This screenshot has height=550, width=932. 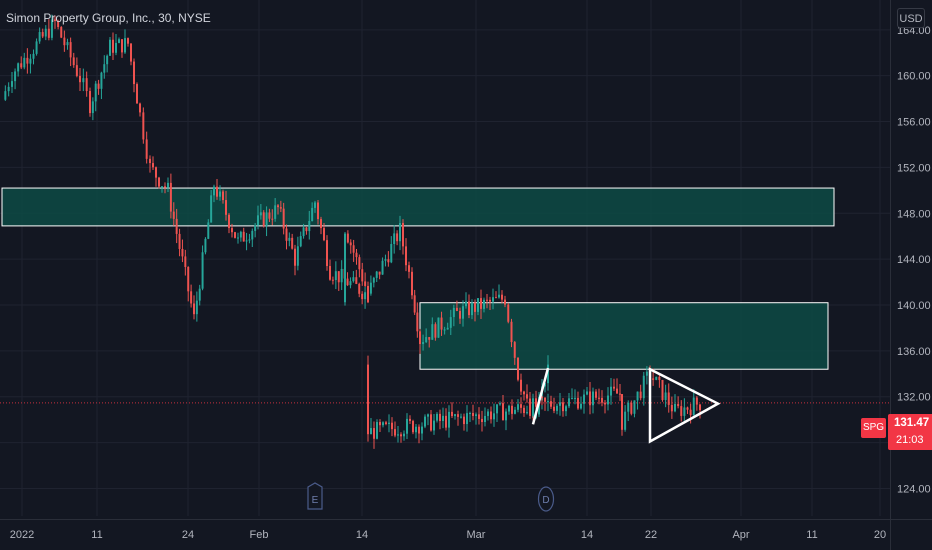 What do you see at coordinates (540, 396) in the screenshot?
I see `w-pattern-drawing` at bounding box center [540, 396].